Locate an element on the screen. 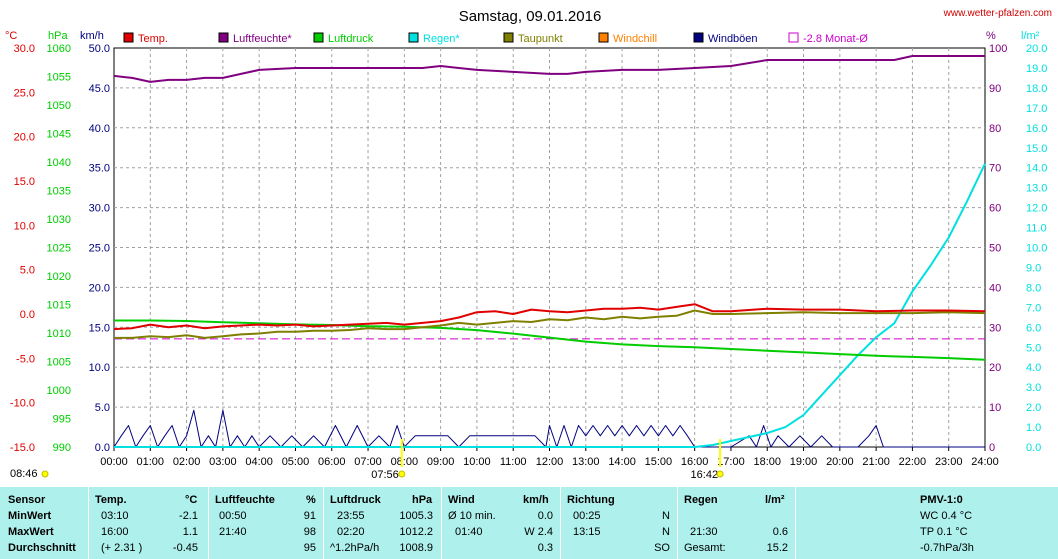  pressure-tick-label: 1060 is located at coordinates (59, 49).